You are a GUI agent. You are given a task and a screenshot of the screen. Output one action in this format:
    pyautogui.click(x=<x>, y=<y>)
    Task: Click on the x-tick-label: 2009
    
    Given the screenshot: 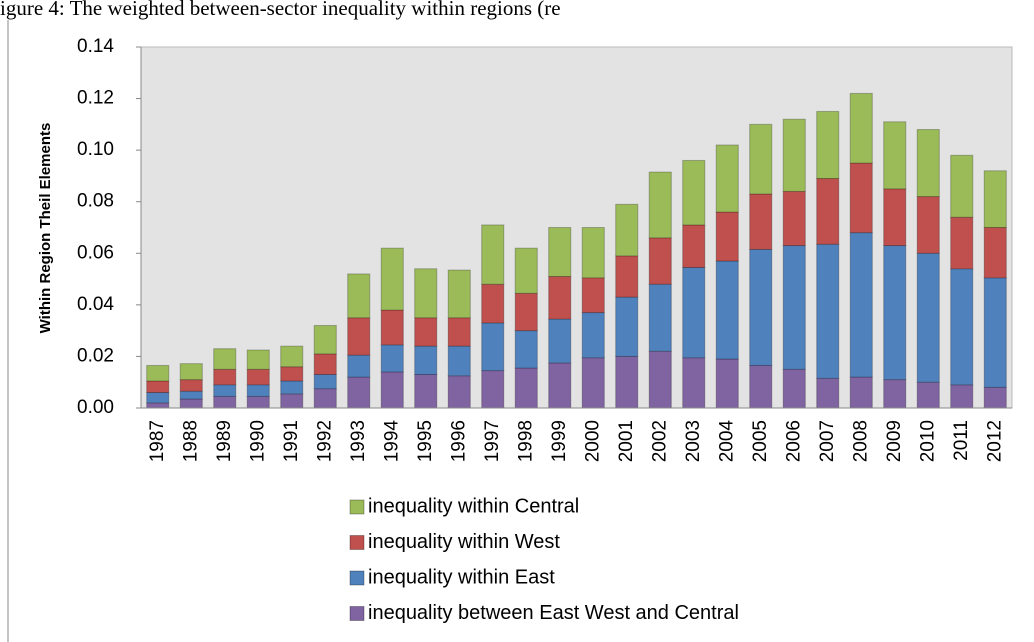 What is the action you would take?
    pyautogui.click(x=894, y=441)
    